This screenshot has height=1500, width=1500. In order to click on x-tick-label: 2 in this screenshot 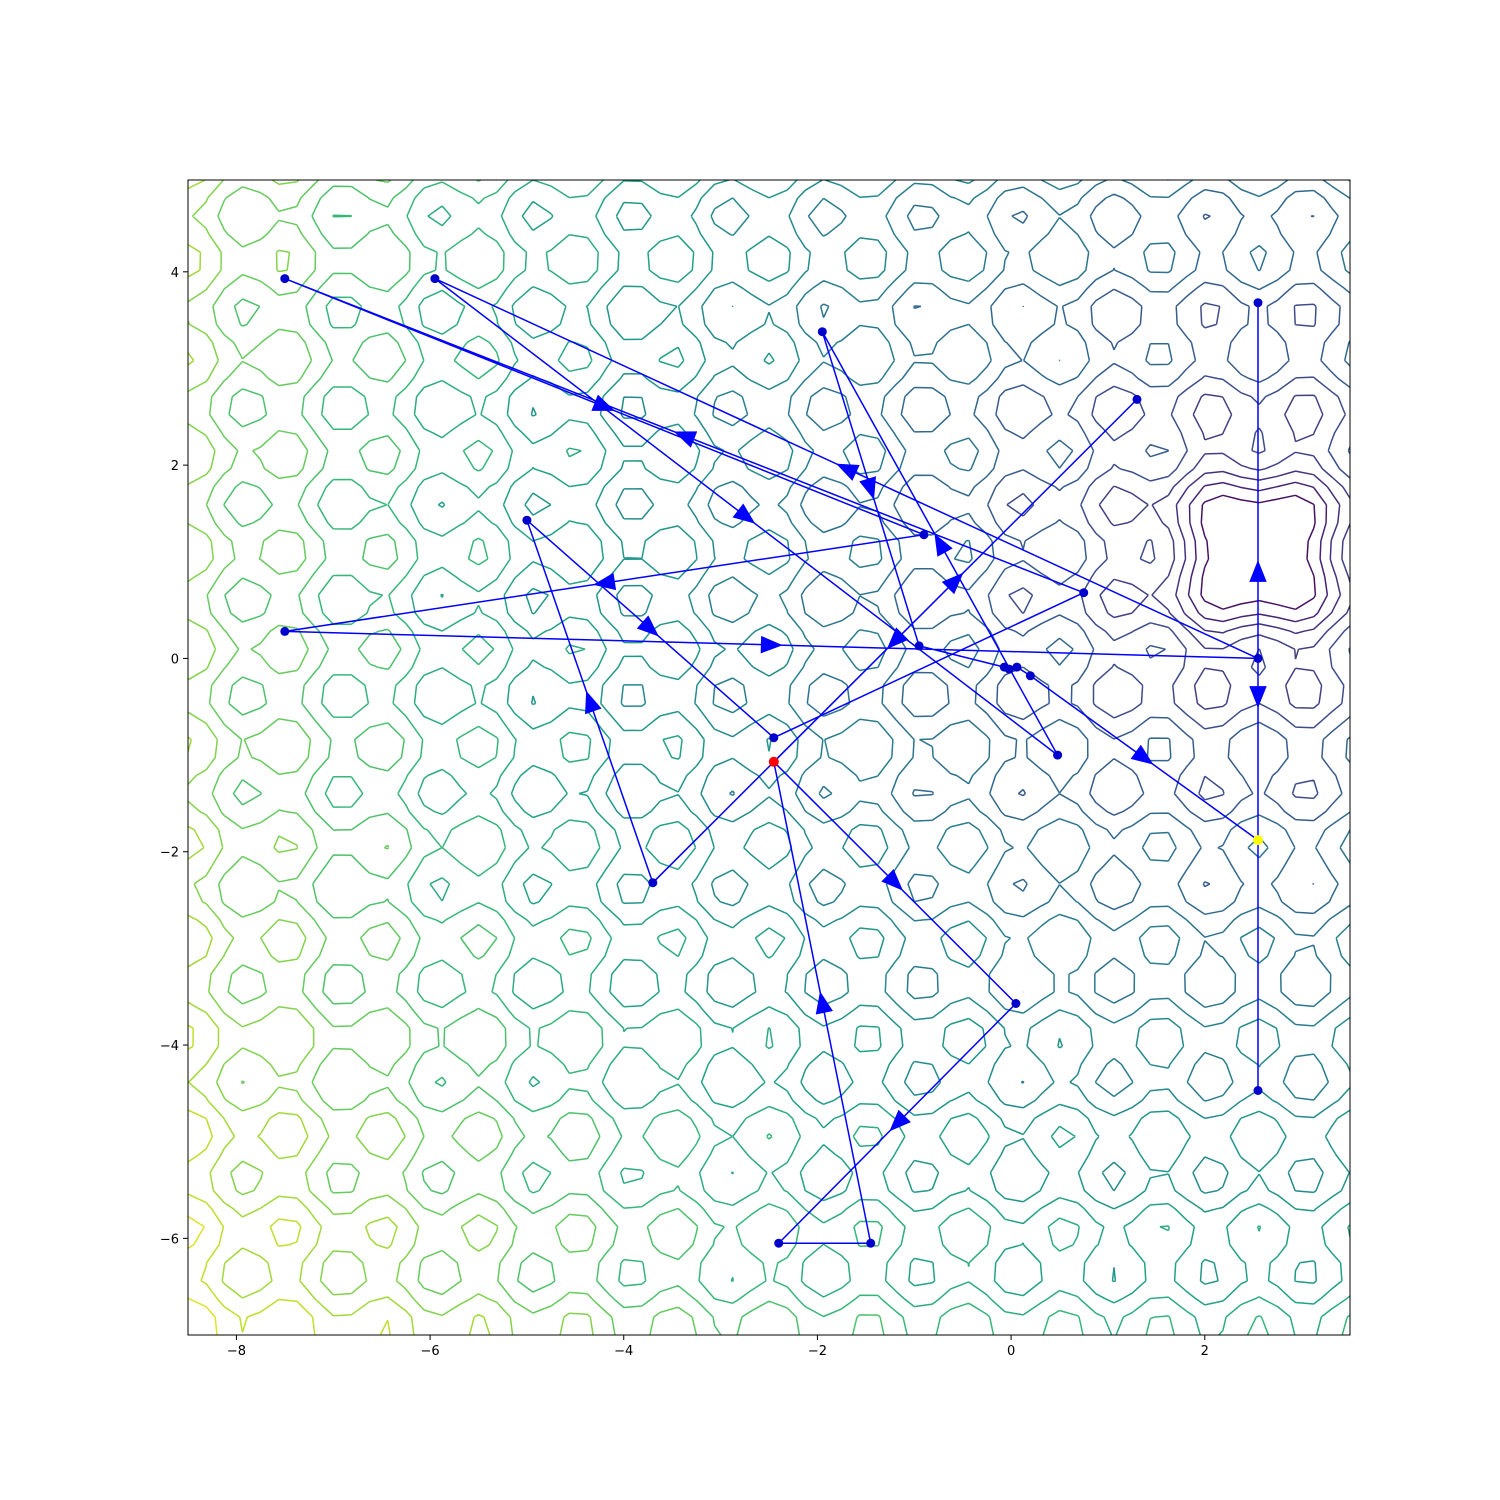, I will do `click(1205, 1351)`.